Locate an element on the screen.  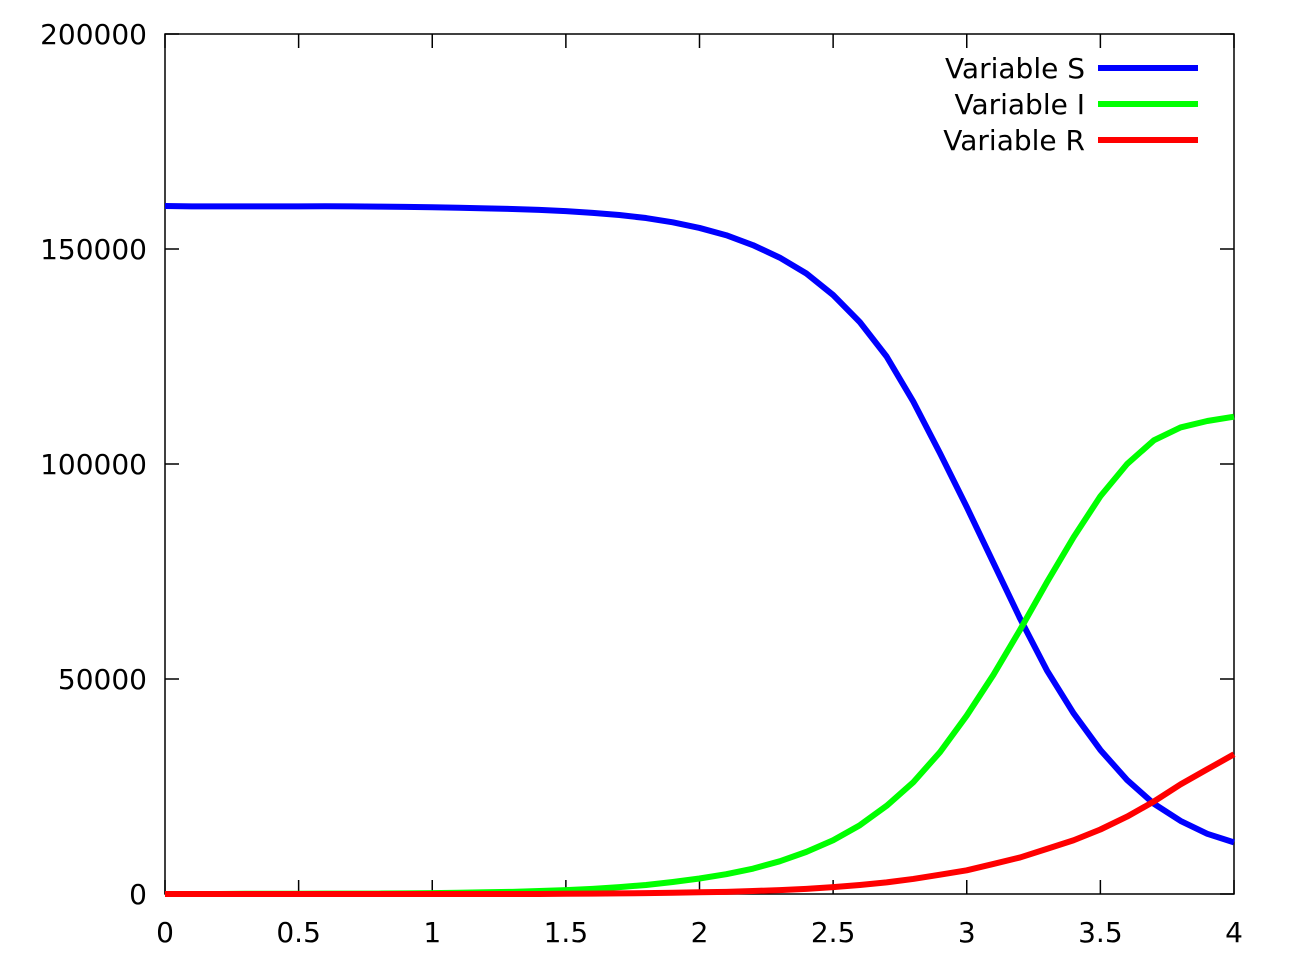
x-tick-label: 2.5 is located at coordinates (833, 932).